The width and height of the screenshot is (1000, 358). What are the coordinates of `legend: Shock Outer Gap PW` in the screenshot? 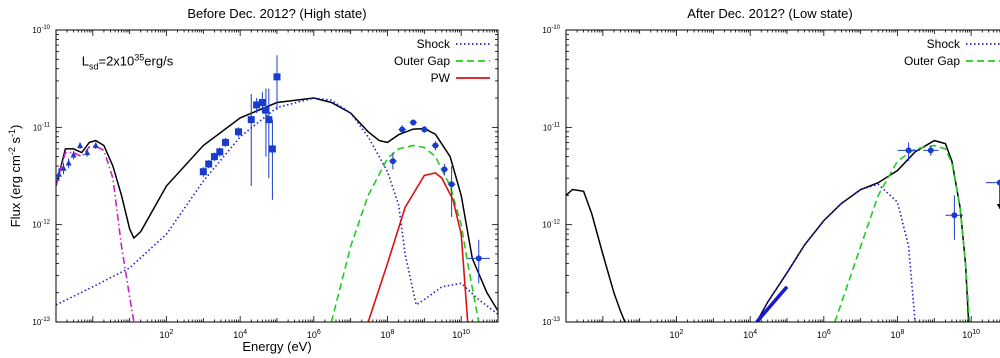 It's located at (442, 61).